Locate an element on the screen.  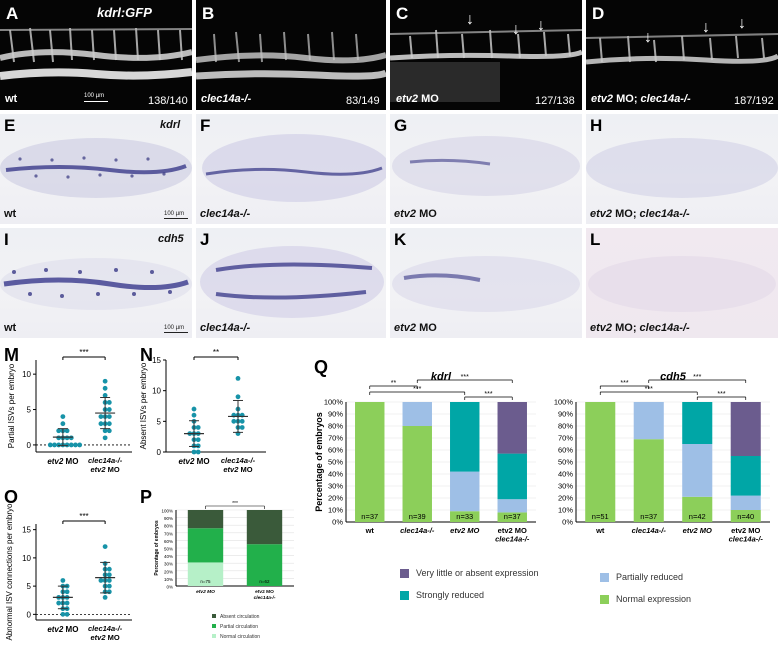
sig-label: ** is located at coordinates (394, 383).